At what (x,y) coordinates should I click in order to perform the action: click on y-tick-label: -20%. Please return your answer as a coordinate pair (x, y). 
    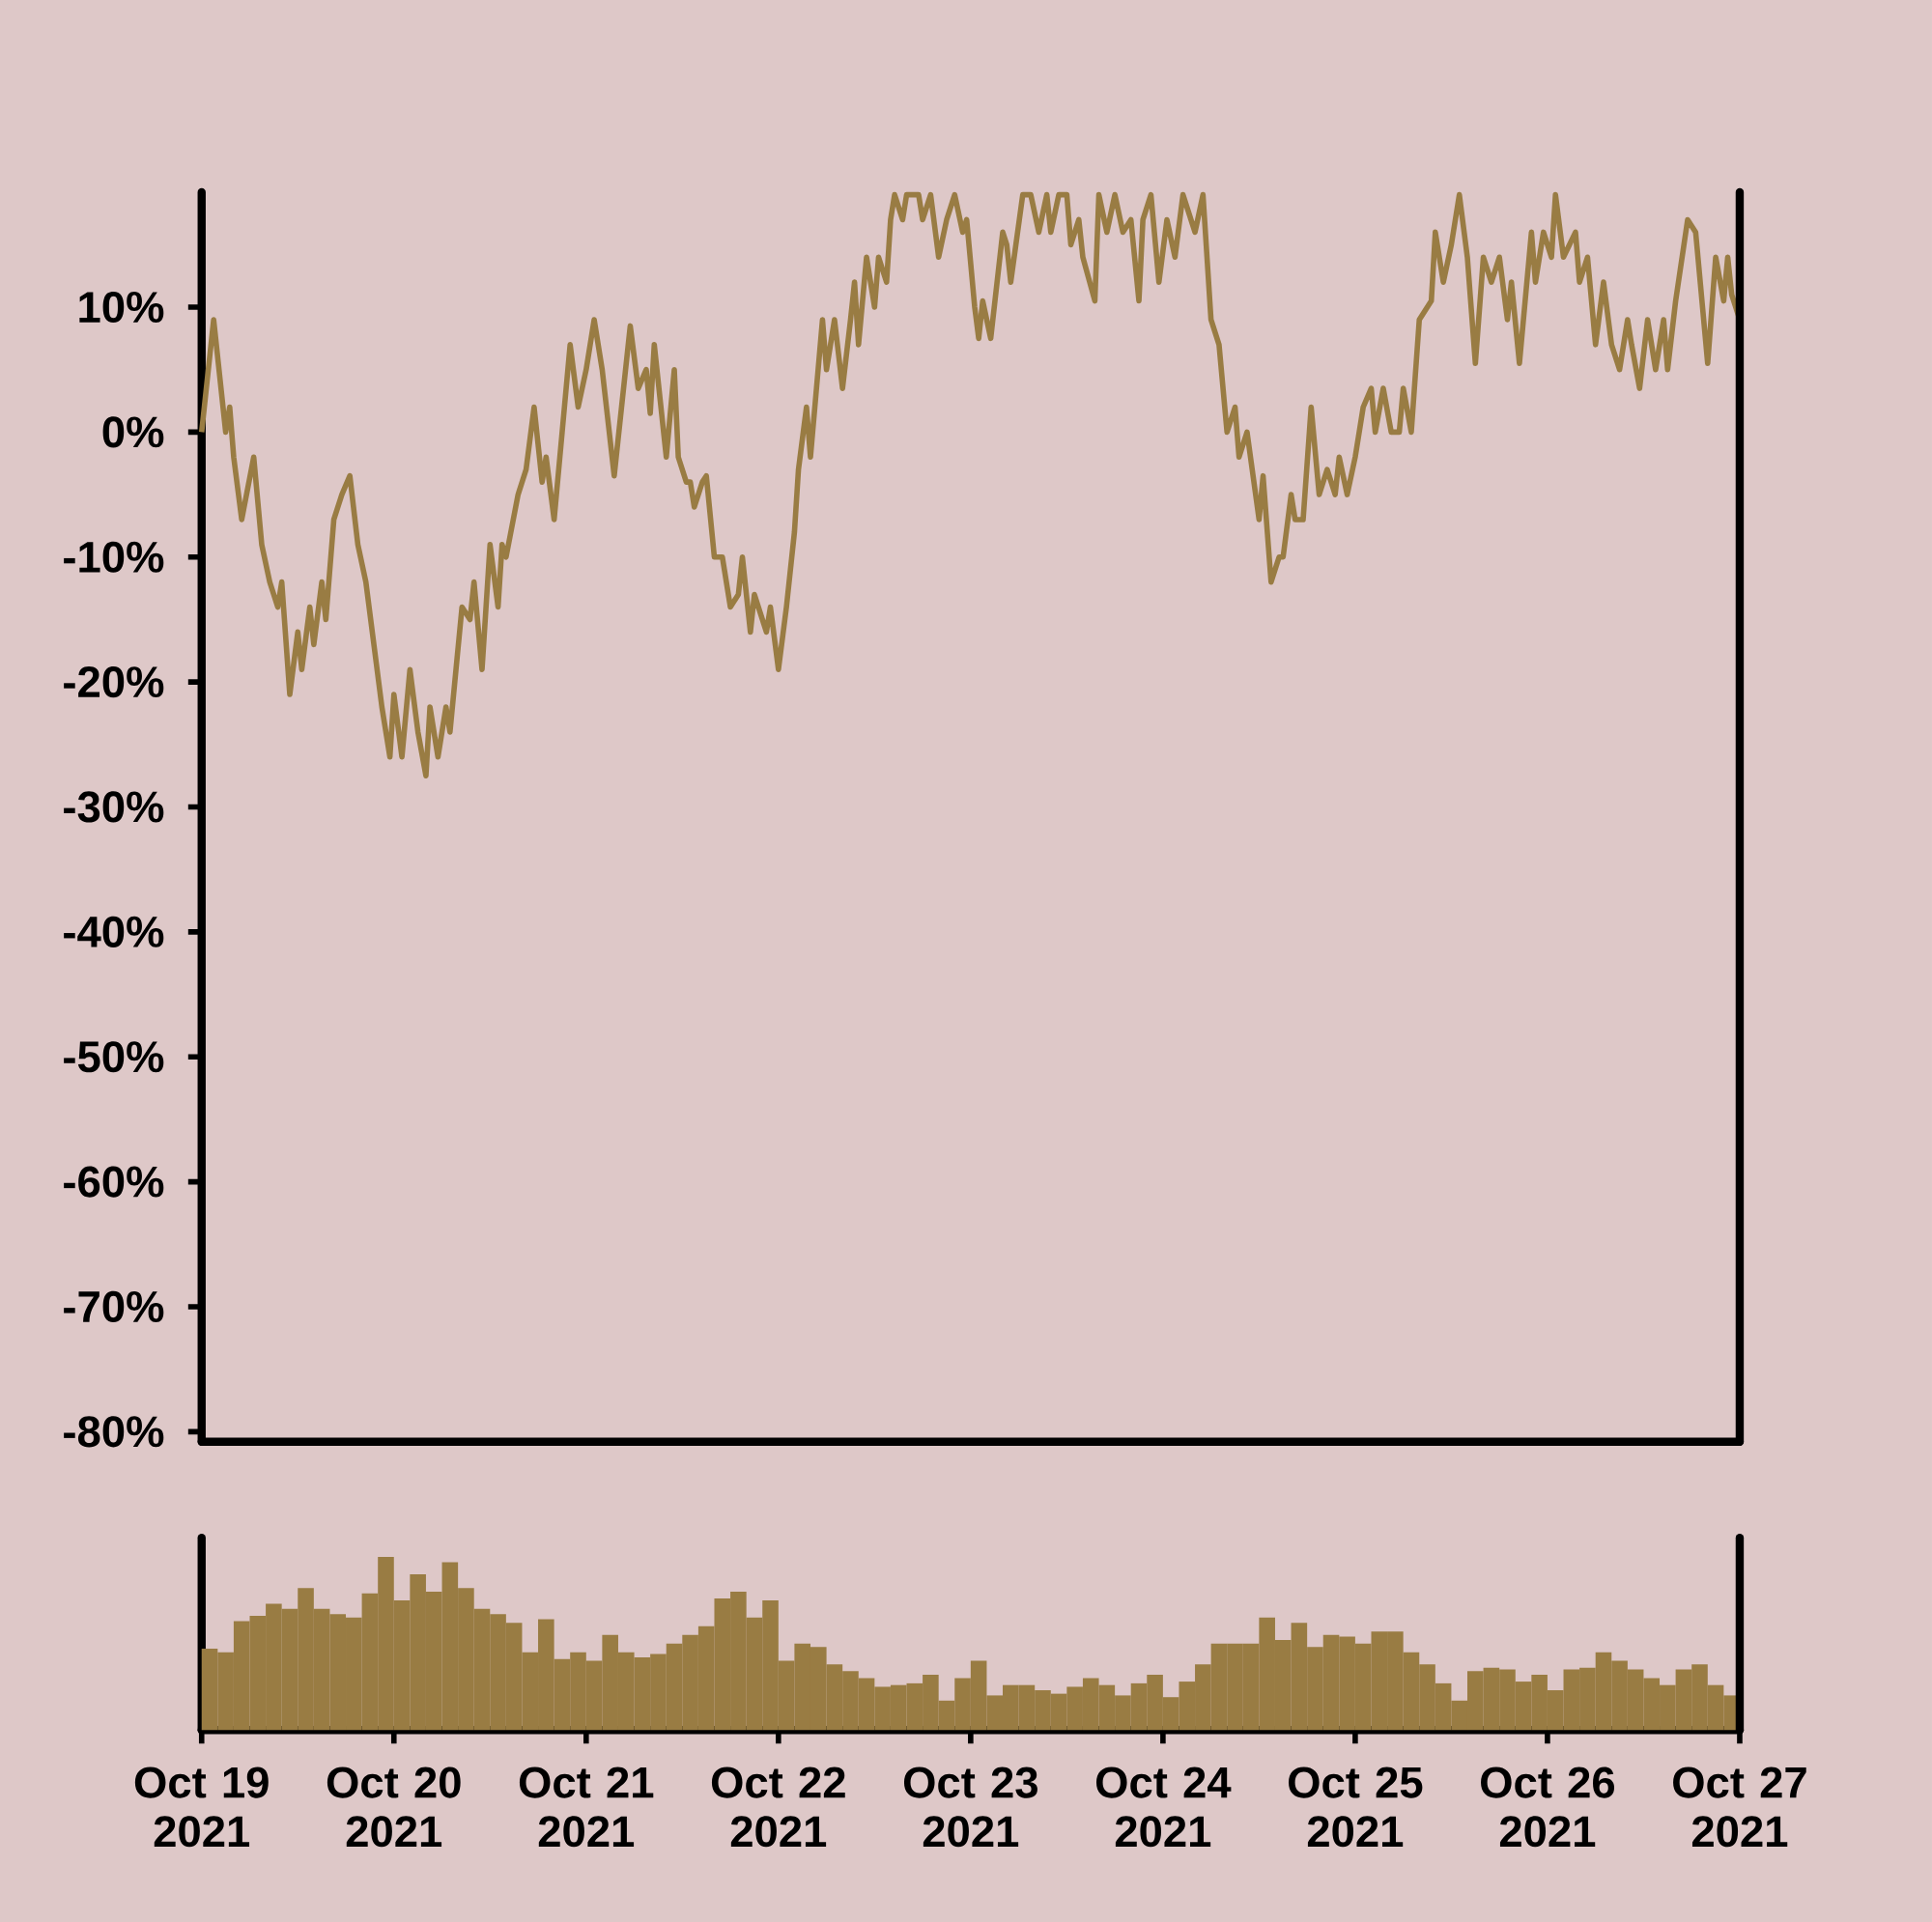
    Looking at the image, I should click on (114, 681).